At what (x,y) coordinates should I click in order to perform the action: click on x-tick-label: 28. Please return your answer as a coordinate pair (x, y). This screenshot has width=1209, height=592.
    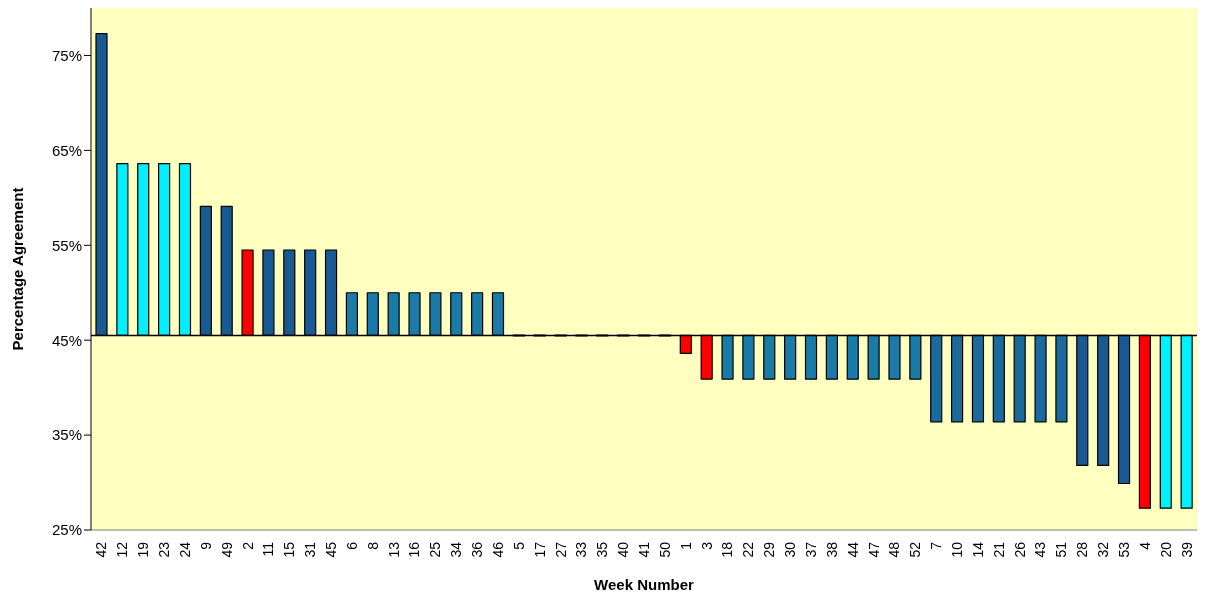
    Looking at the image, I should click on (1082, 549).